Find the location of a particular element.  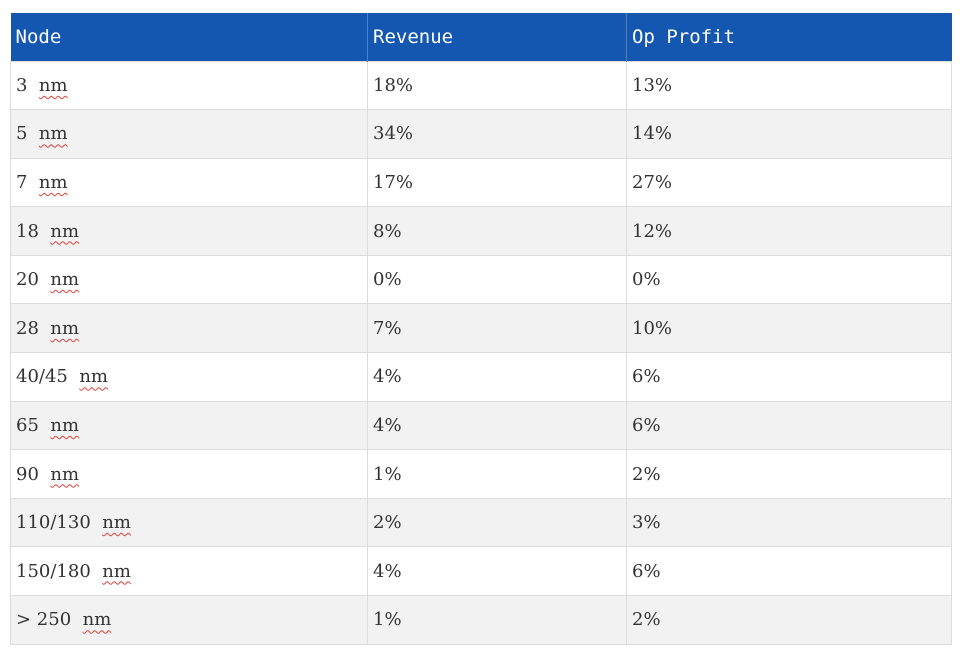

cell-revenue: 0% is located at coordinates (497, 279).